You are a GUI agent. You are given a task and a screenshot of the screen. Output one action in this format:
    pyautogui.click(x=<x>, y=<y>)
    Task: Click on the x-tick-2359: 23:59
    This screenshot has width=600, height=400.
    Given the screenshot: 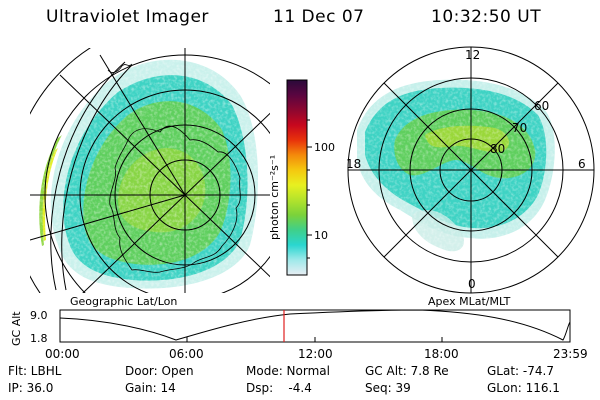 What is the action you would take?
    pyautogui.click(x=570, y=354)
    